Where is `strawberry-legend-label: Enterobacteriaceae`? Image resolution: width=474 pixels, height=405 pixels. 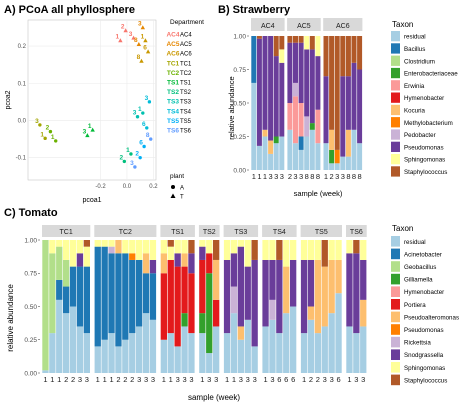
strawberry-legend-label: Enterobacteriaceae is located at coordinates (431, 74).